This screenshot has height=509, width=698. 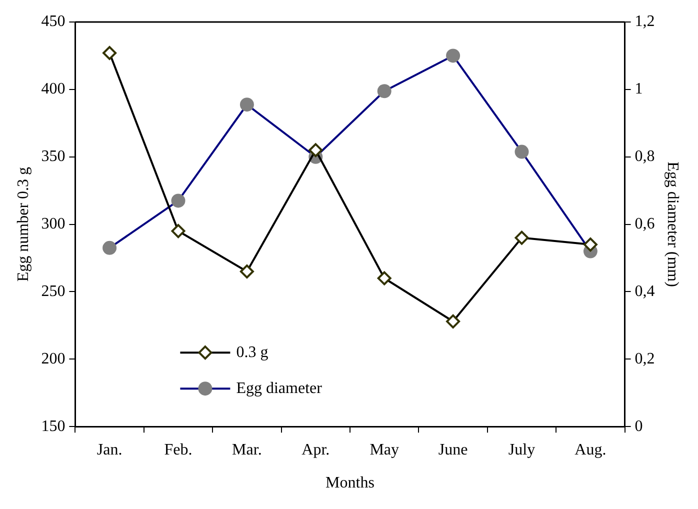 What do you see at coordinates (644, 359) in the screenshot?
I see `y2-tick-label: 0,2` at bounding box center [644, 359].